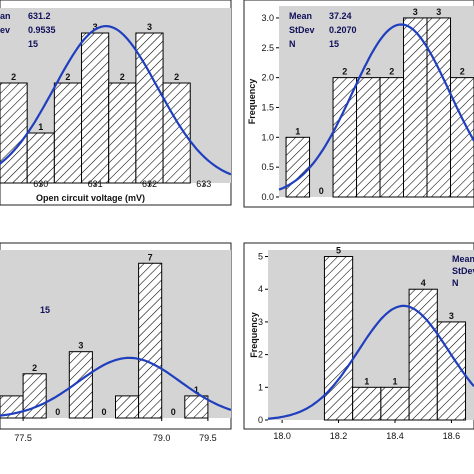 The width and height of the screenshot is (474, 474). I want to click on y-tick-label: 4, so click(260, 289).